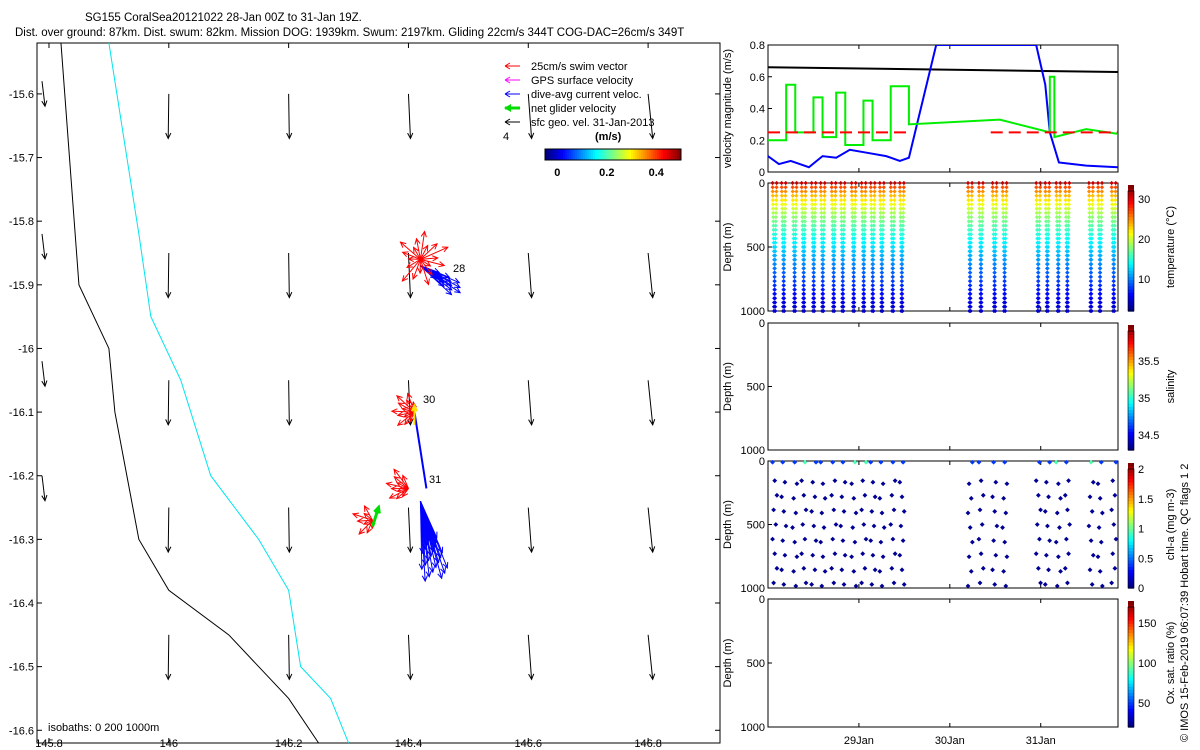  Describe the element at coordinates (757, 46) in the screenshot. I see `y-tick-label: 0.8` at that location.